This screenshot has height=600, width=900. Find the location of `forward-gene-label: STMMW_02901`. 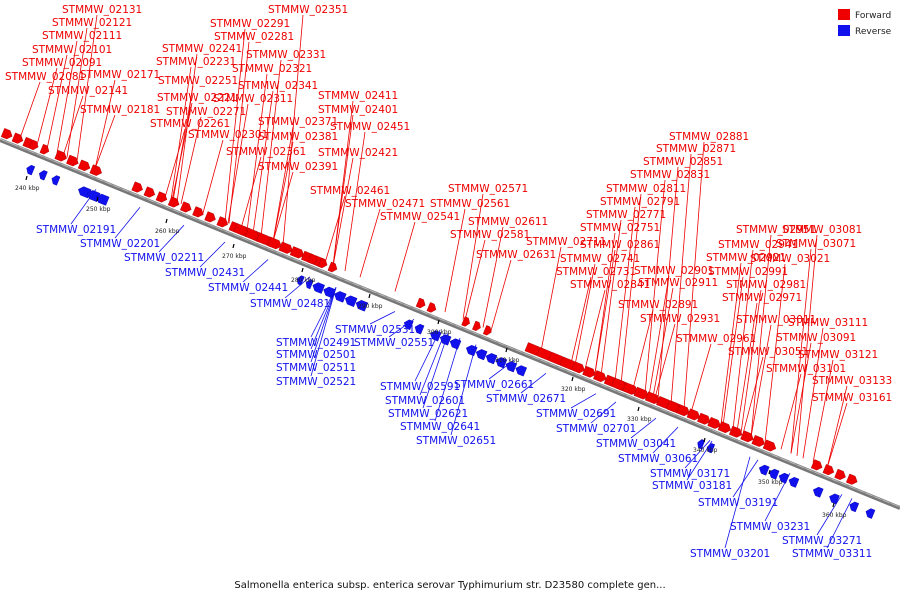

forward-gene-label: STMMW_02901 is located at coordinates (674, 271).